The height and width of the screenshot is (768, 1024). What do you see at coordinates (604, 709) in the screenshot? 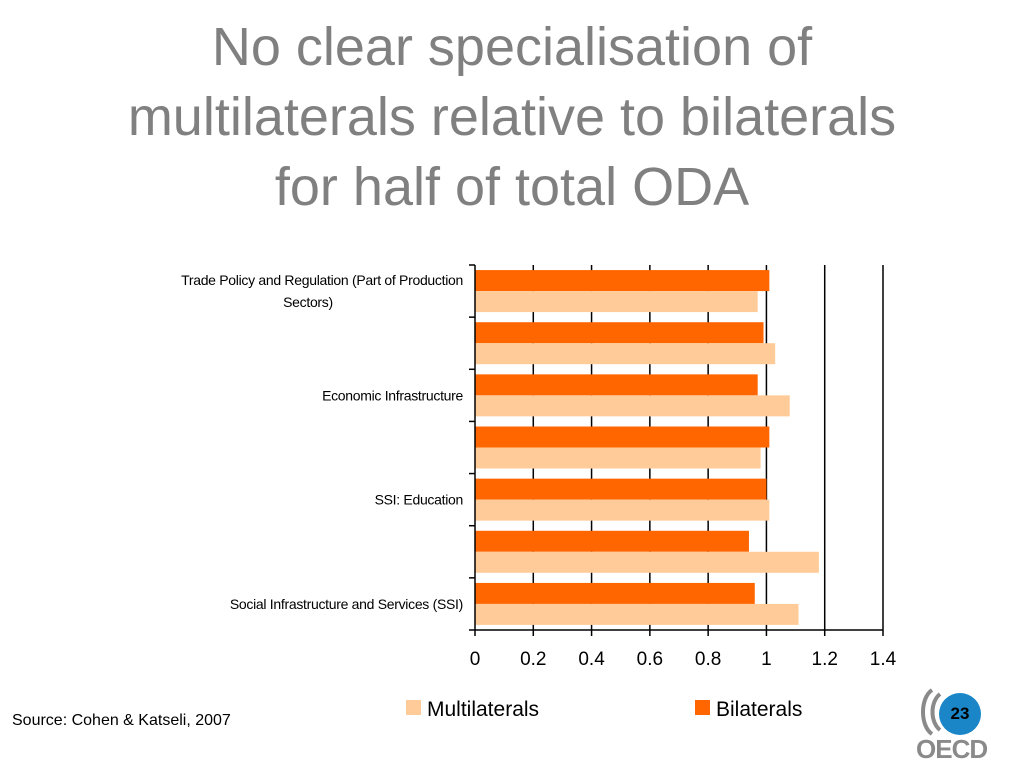
I see `legend: Multilaterals Bilaterals` at bounding box center [604, 709].